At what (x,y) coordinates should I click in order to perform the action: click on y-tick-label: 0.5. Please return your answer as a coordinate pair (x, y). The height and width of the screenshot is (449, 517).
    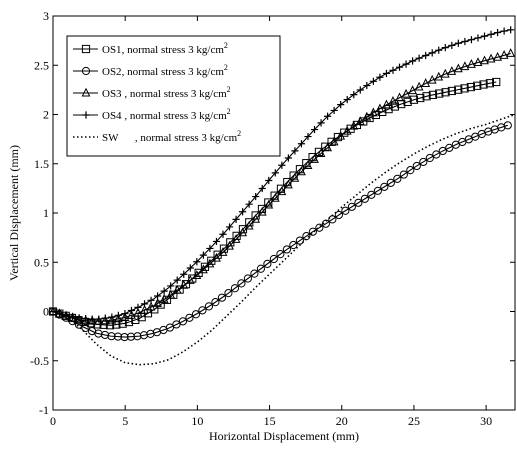
    Looking at the image, I should click on (41, 262).